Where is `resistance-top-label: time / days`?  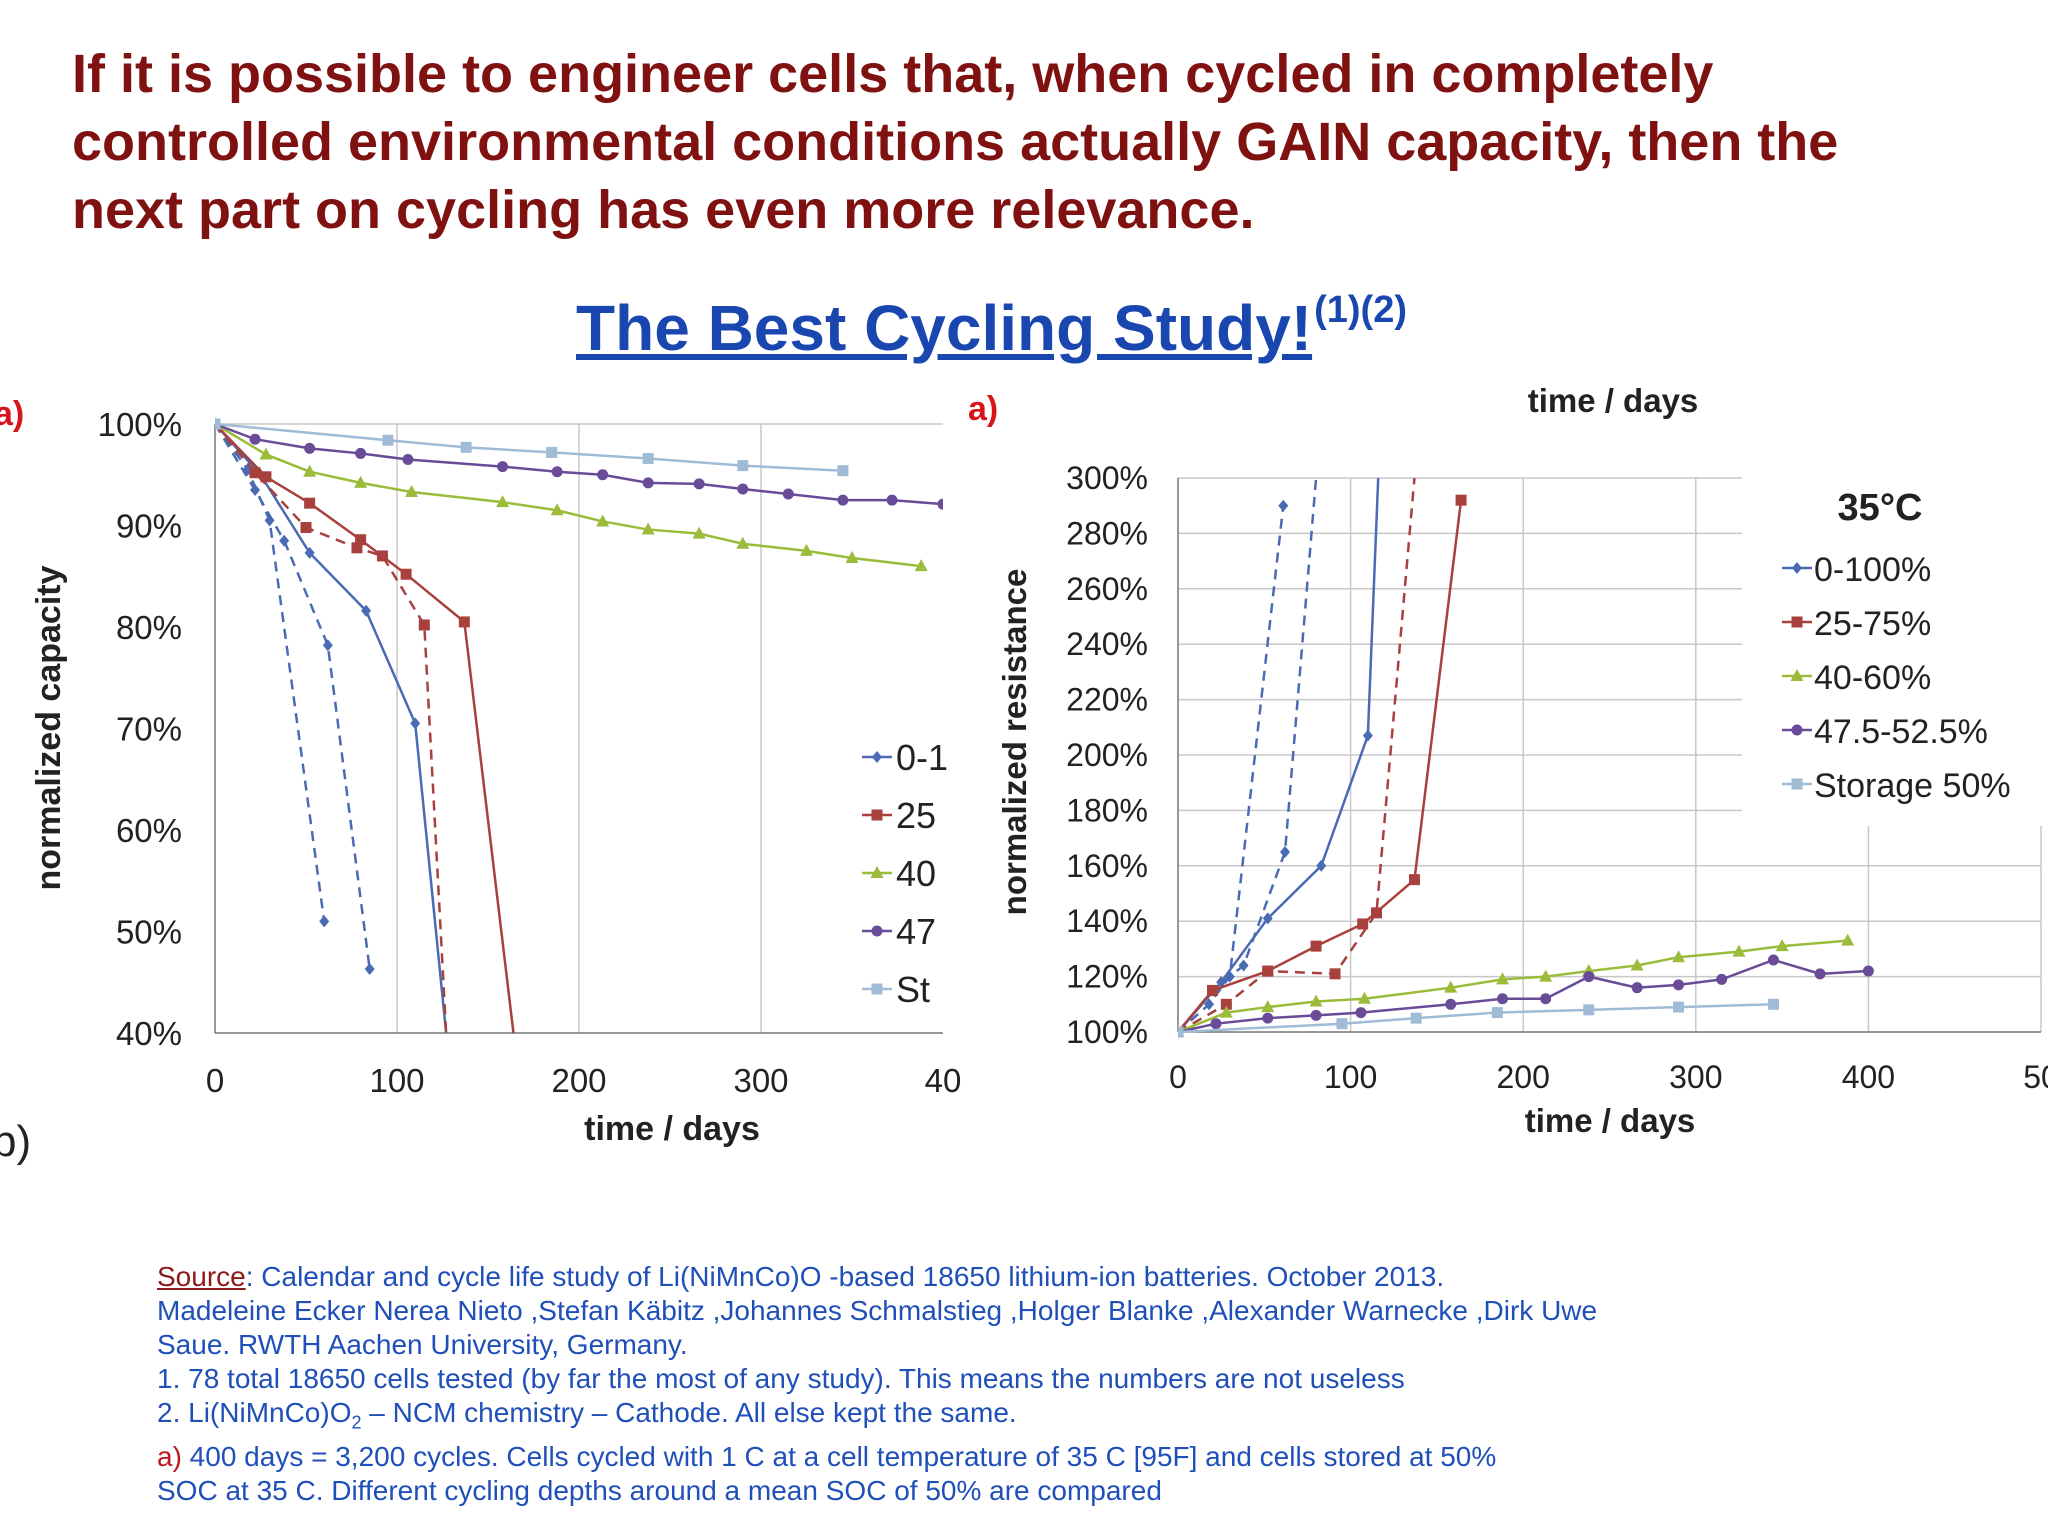 resistance-top-label: time / days is located at coordinates (1613, 400).